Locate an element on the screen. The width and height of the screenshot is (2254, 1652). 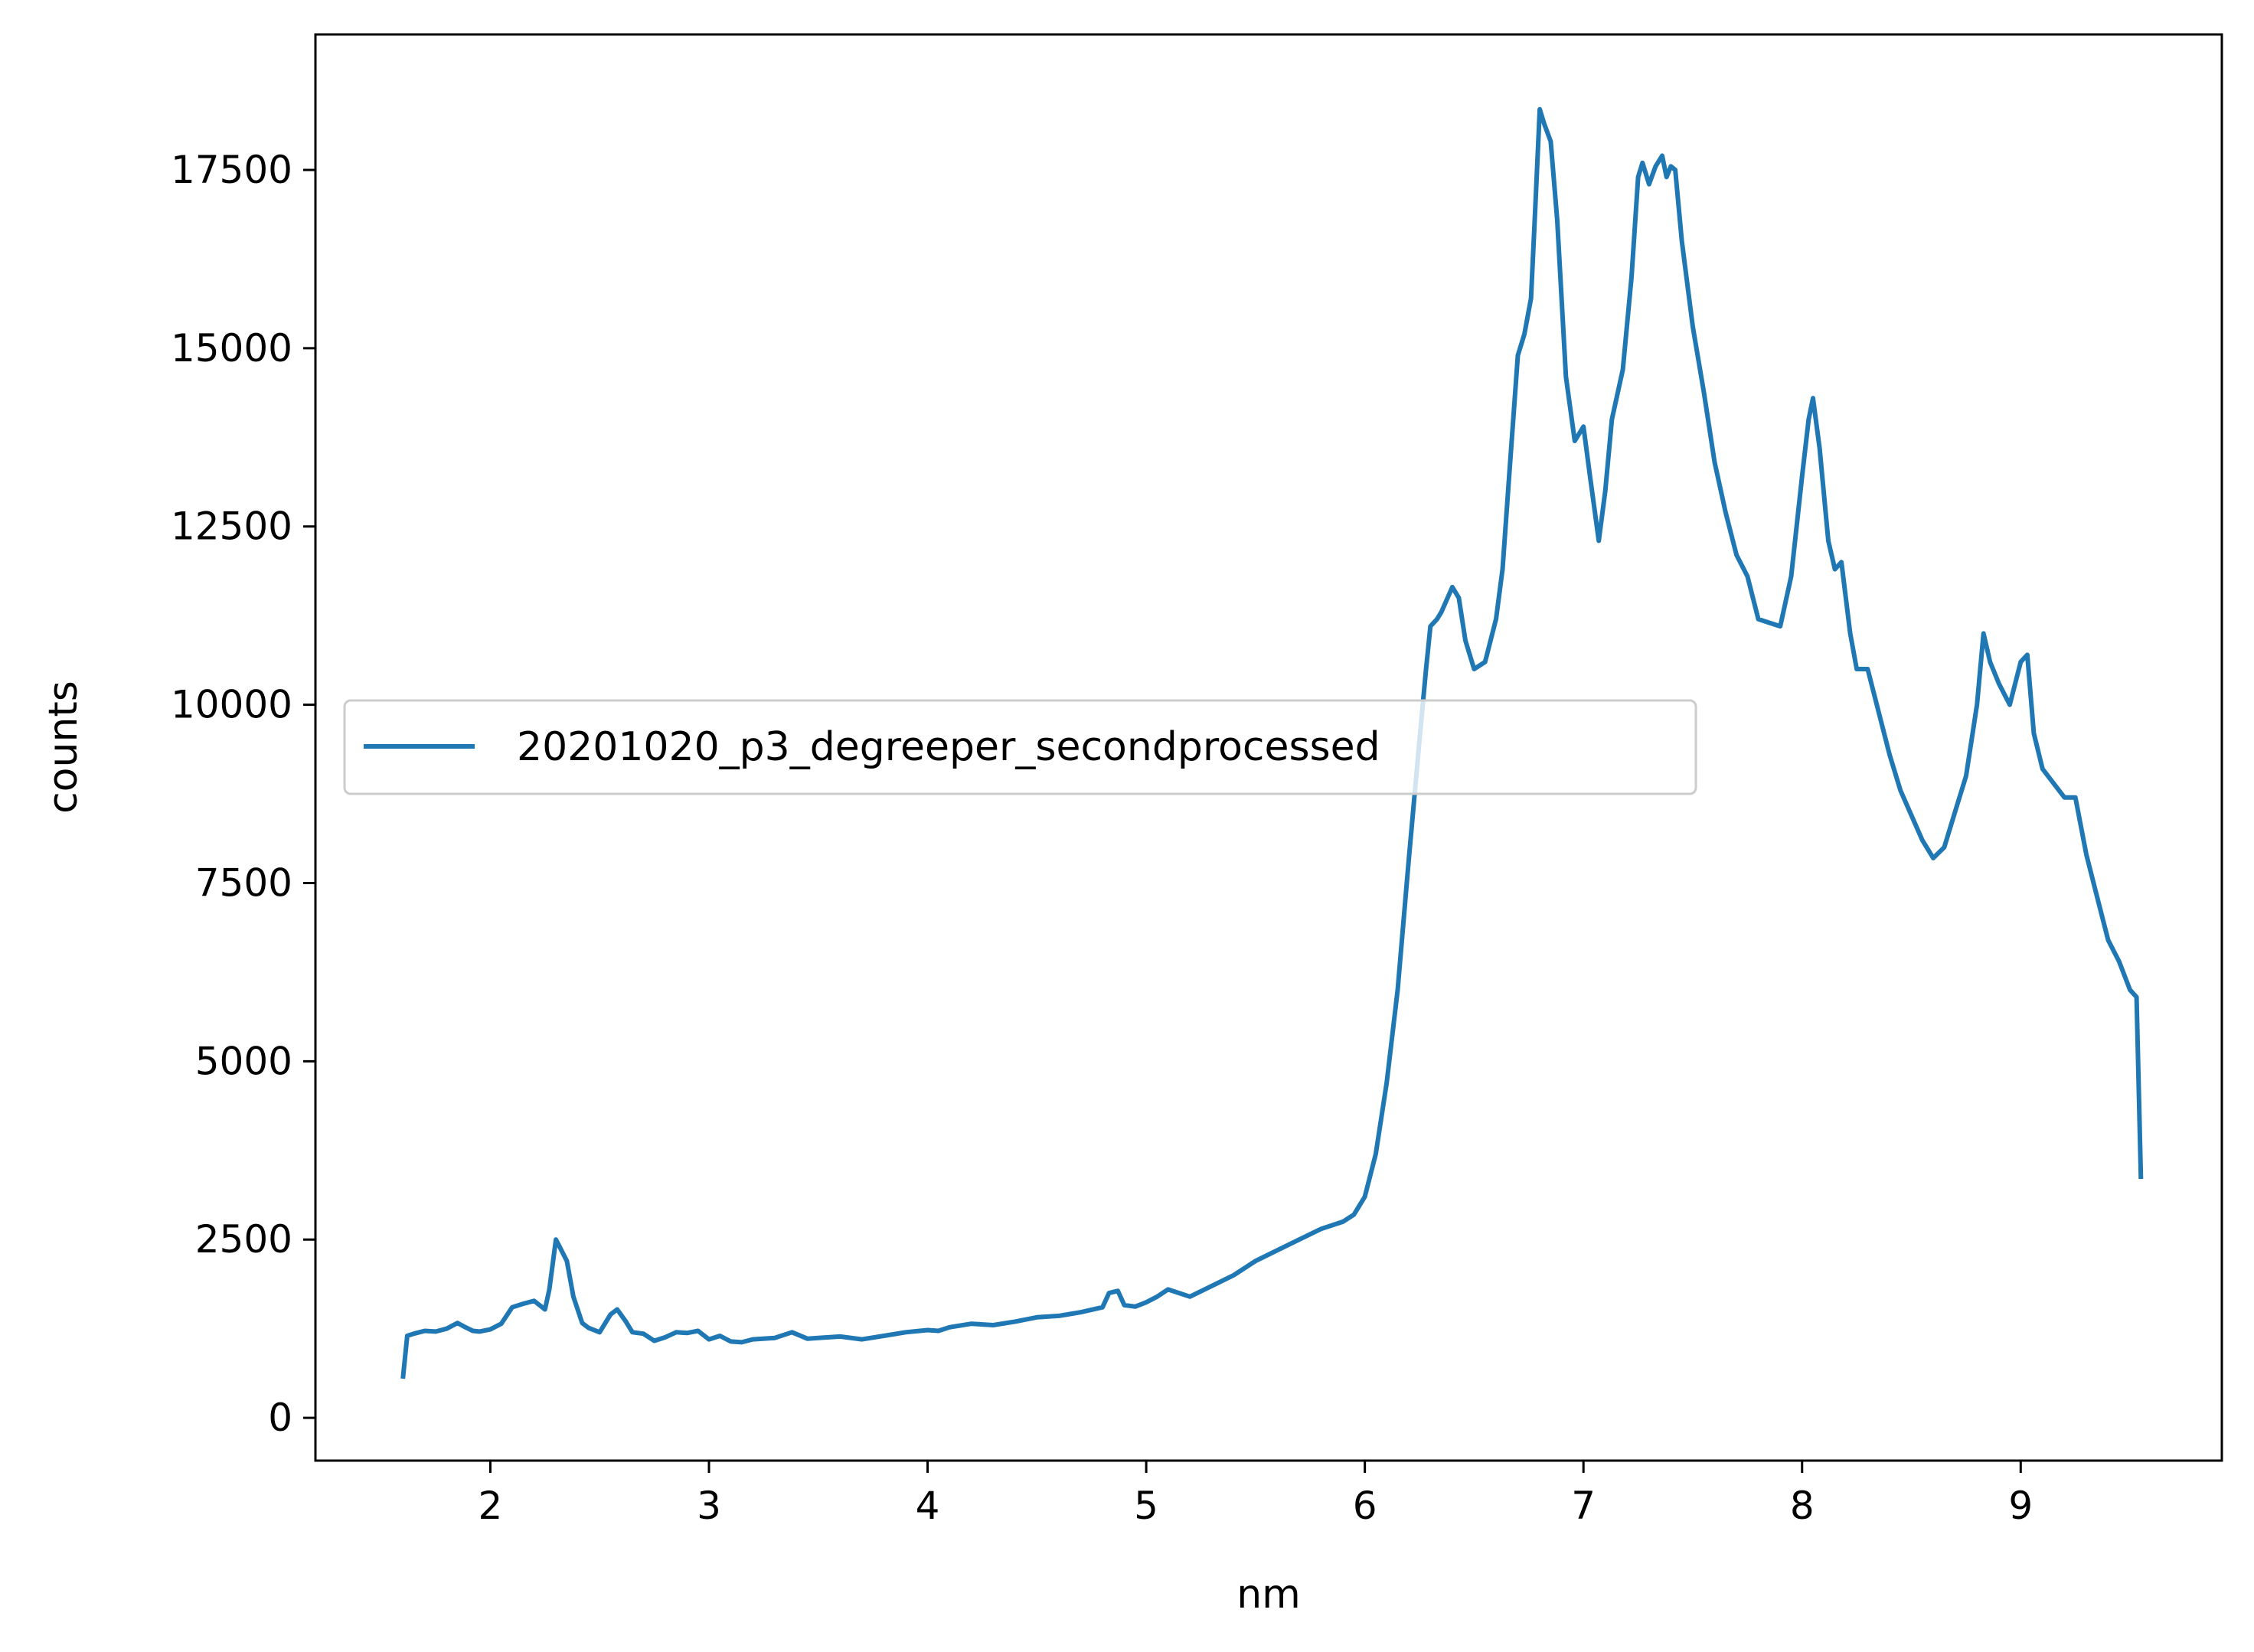
legend-box is located at coordinates (1020, 747).